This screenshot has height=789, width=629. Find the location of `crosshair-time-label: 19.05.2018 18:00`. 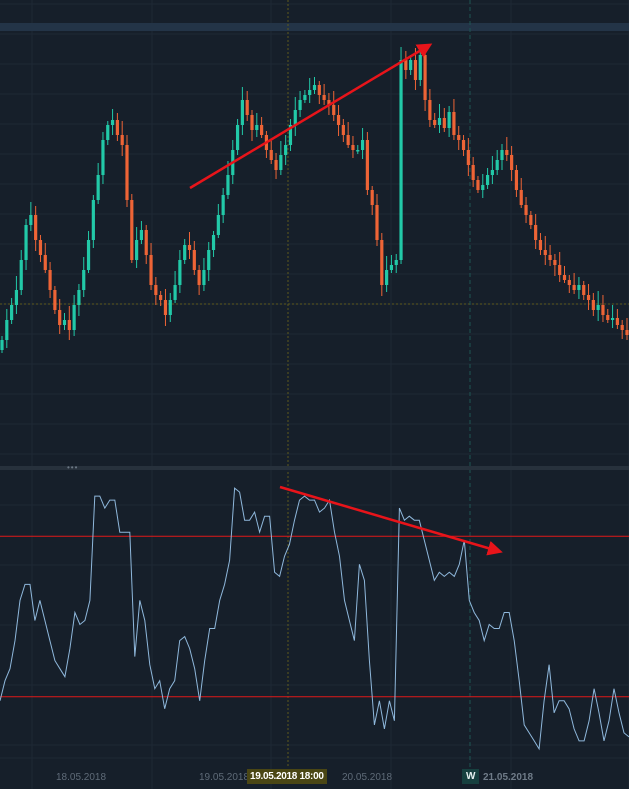

crosshair-time-label: 19.05.2018 18:00 is located at coordinates (287, 776).